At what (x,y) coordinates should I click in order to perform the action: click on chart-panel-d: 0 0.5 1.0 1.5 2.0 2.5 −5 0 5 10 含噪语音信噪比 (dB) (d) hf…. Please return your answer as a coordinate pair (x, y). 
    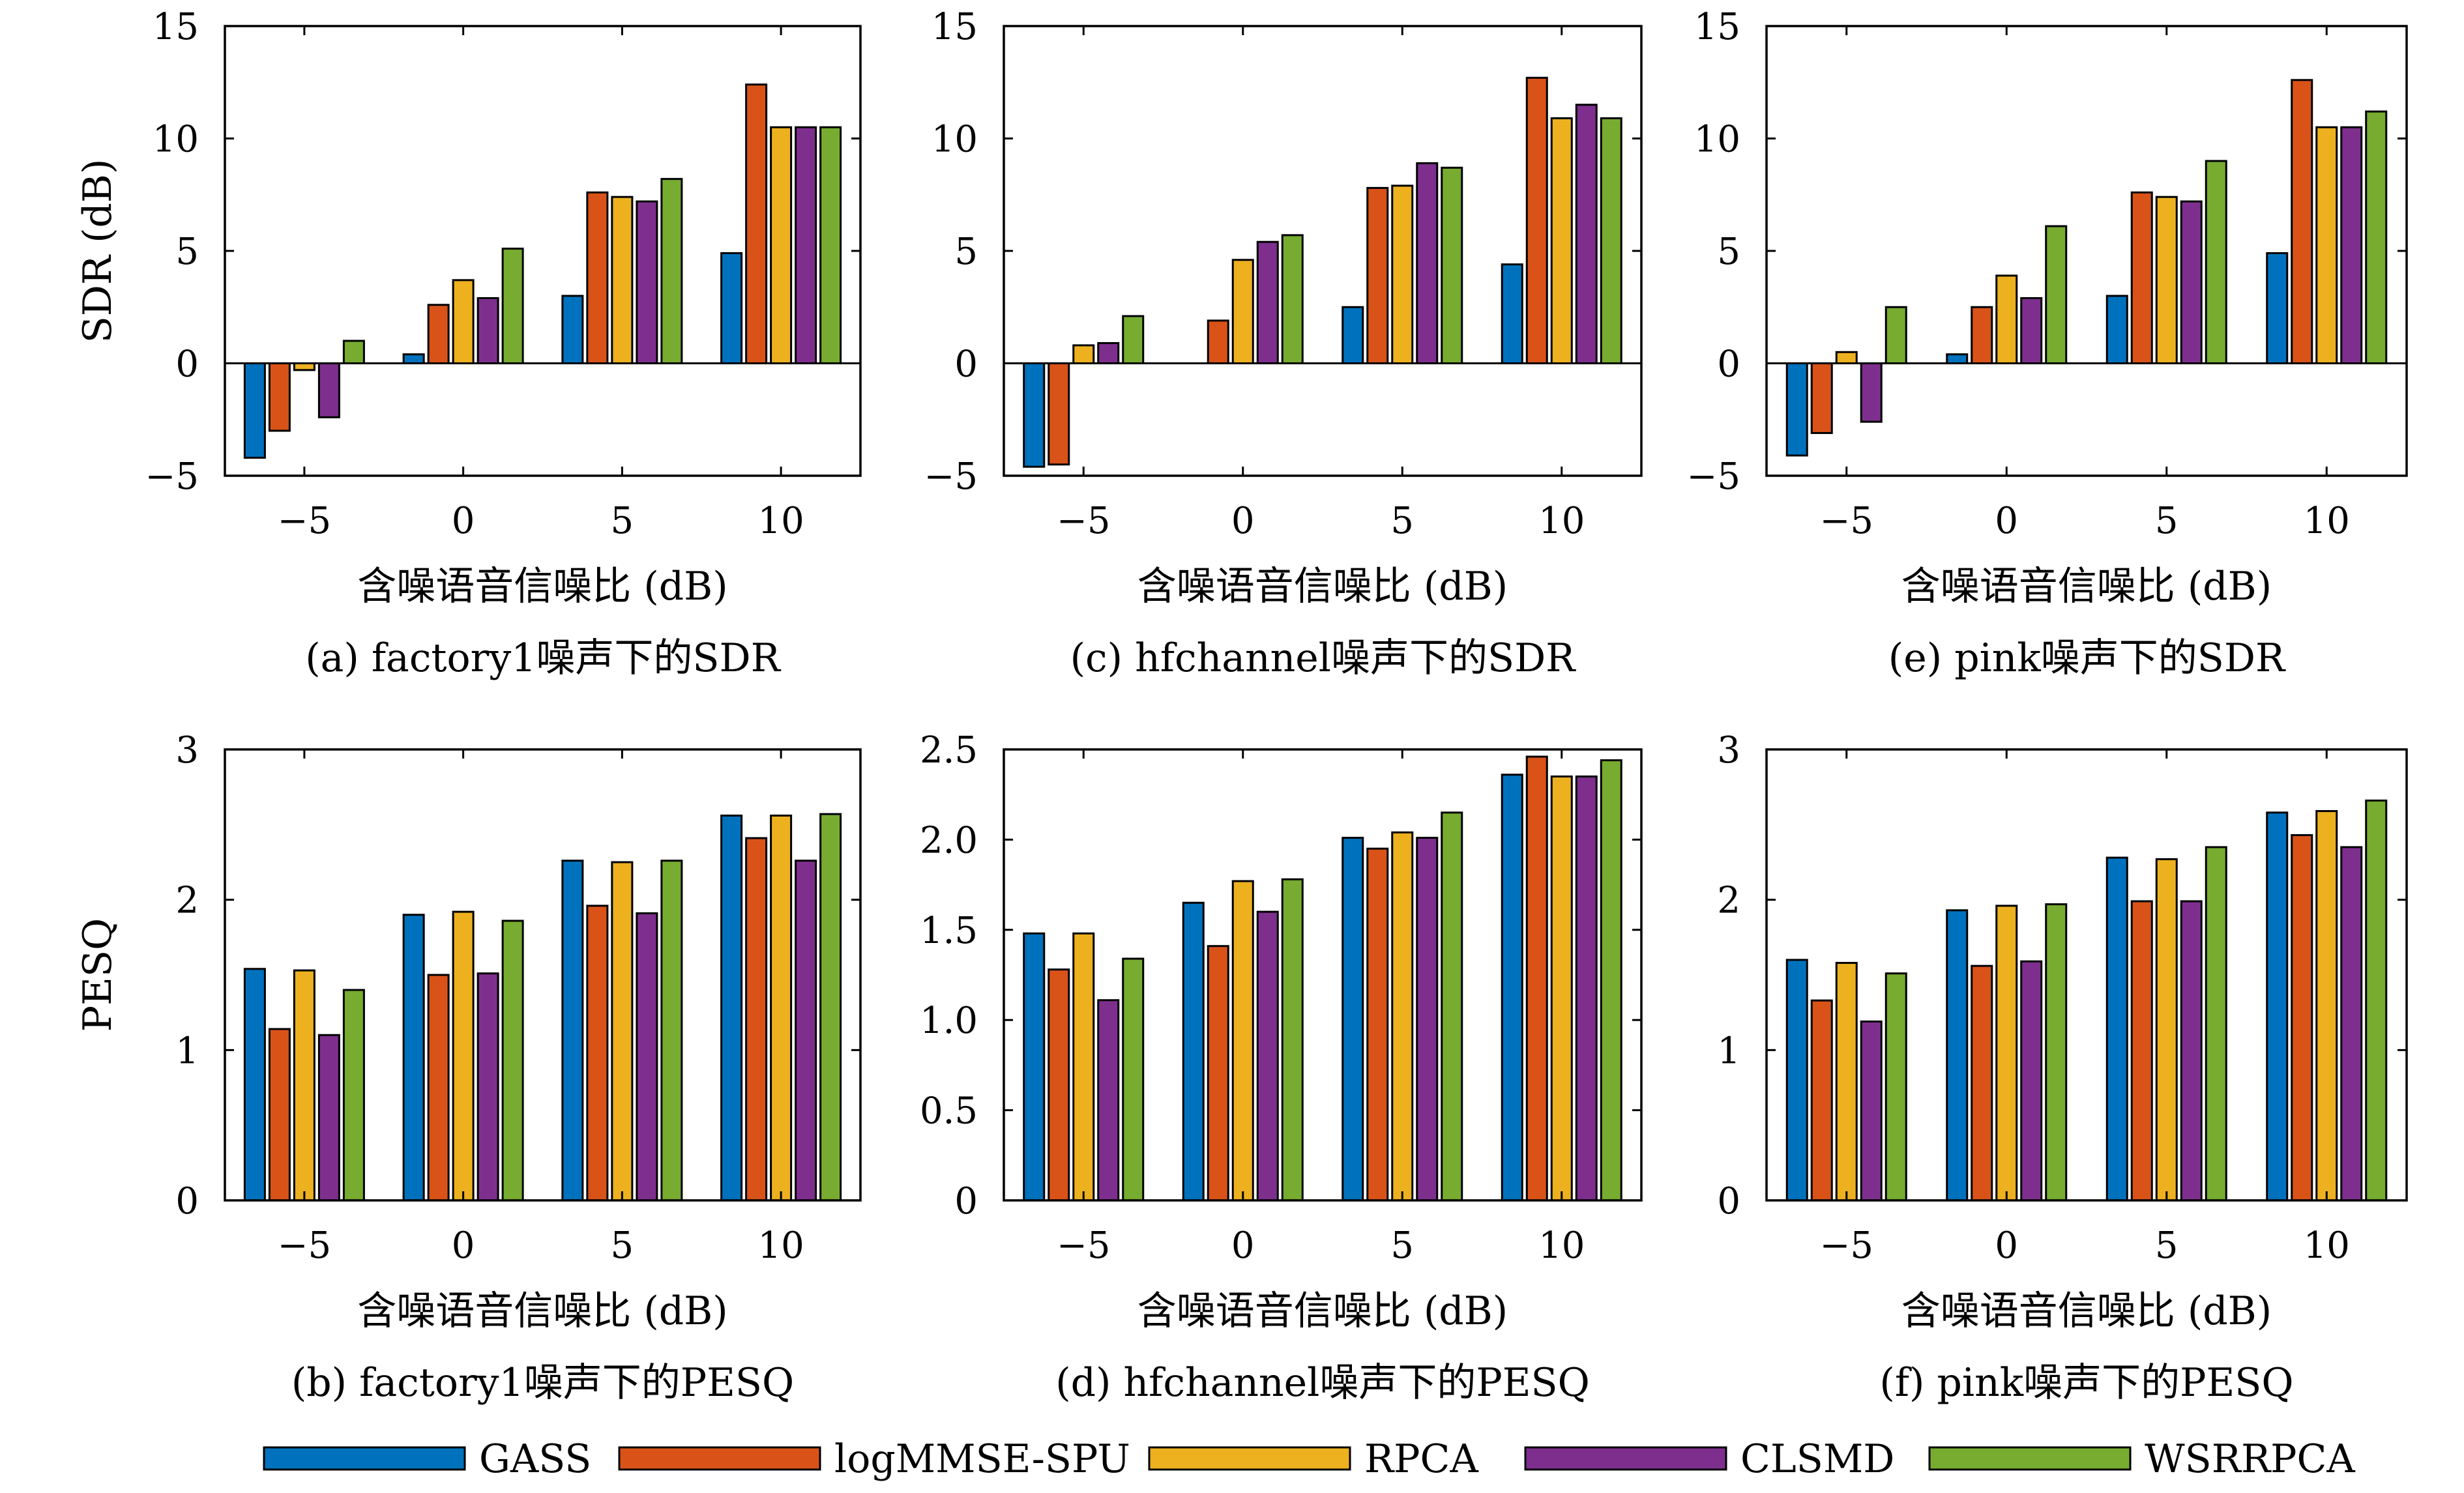
    Looking at the image, I should click on (1281, 1067).